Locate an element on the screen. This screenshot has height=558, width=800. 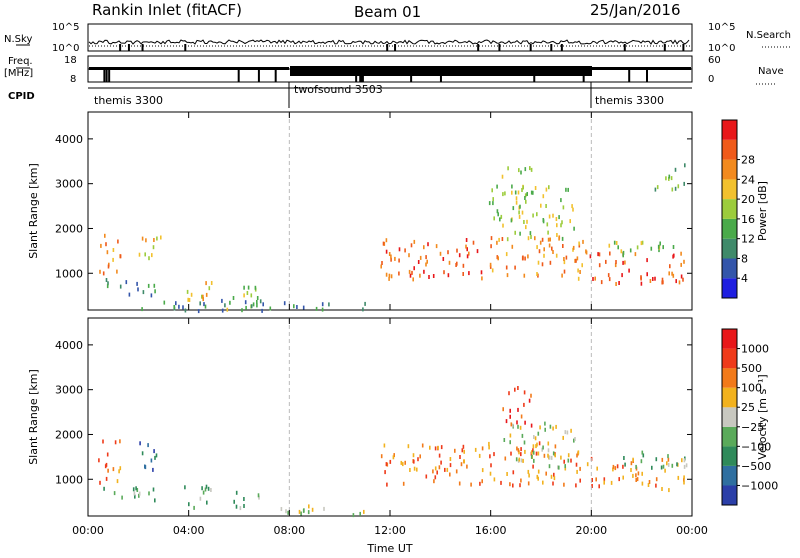
colorbar-tick-label: 500 is located at coordinates (751, 368).